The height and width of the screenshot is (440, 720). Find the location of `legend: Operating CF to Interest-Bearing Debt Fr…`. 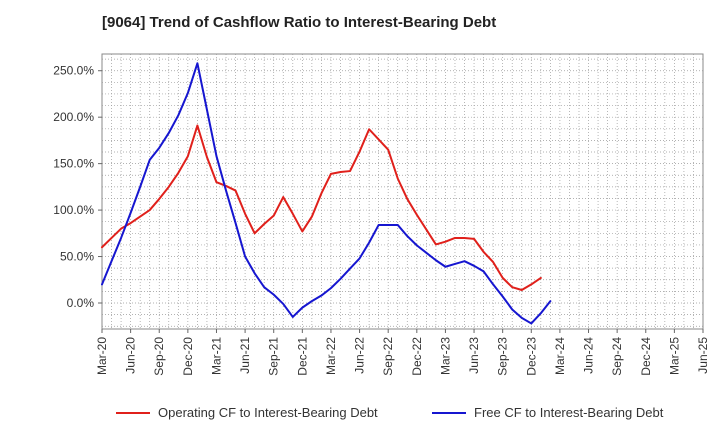

legend: Operating CF to Interest-Bearing Debt Fr… is located at coordinates (360, 416).